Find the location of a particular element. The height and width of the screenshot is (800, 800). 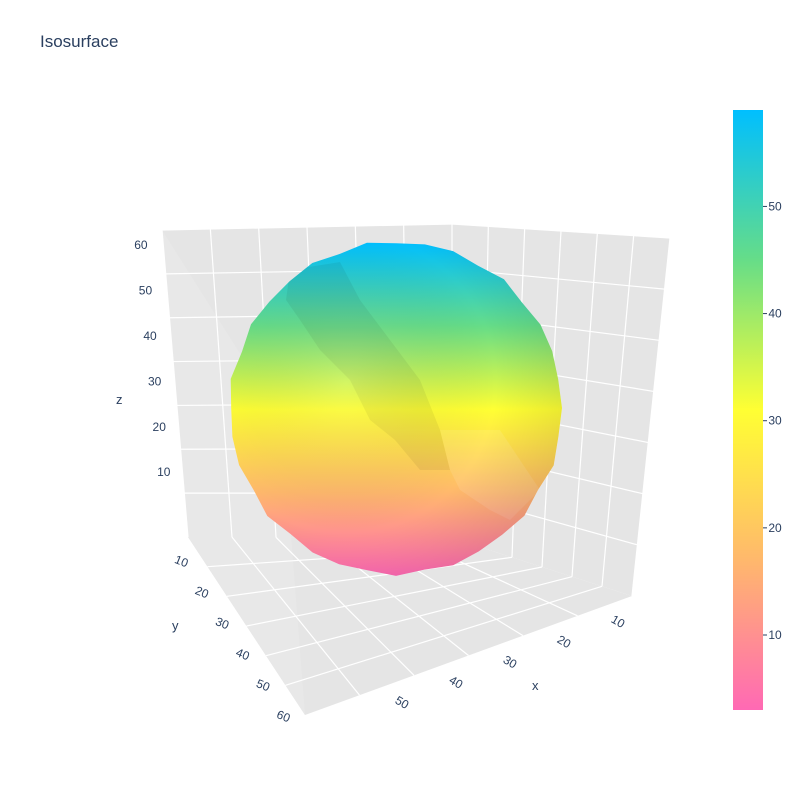

x-tick-label: 10 is located at coordinates (618, 621).